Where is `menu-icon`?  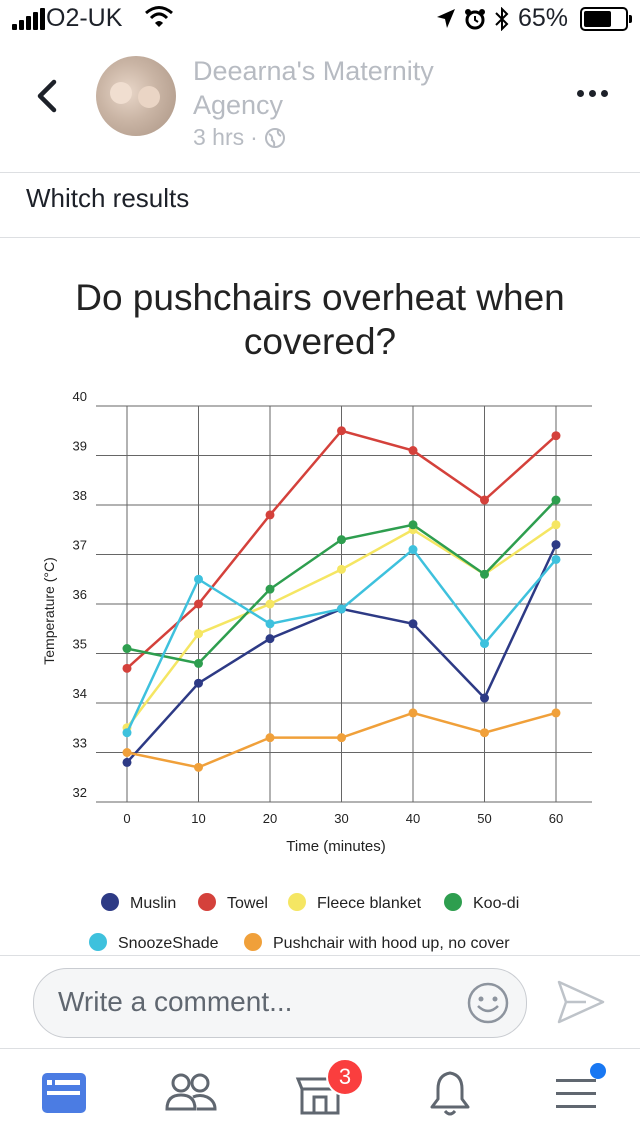 menu-icon is located at coordinates (576, 1093).